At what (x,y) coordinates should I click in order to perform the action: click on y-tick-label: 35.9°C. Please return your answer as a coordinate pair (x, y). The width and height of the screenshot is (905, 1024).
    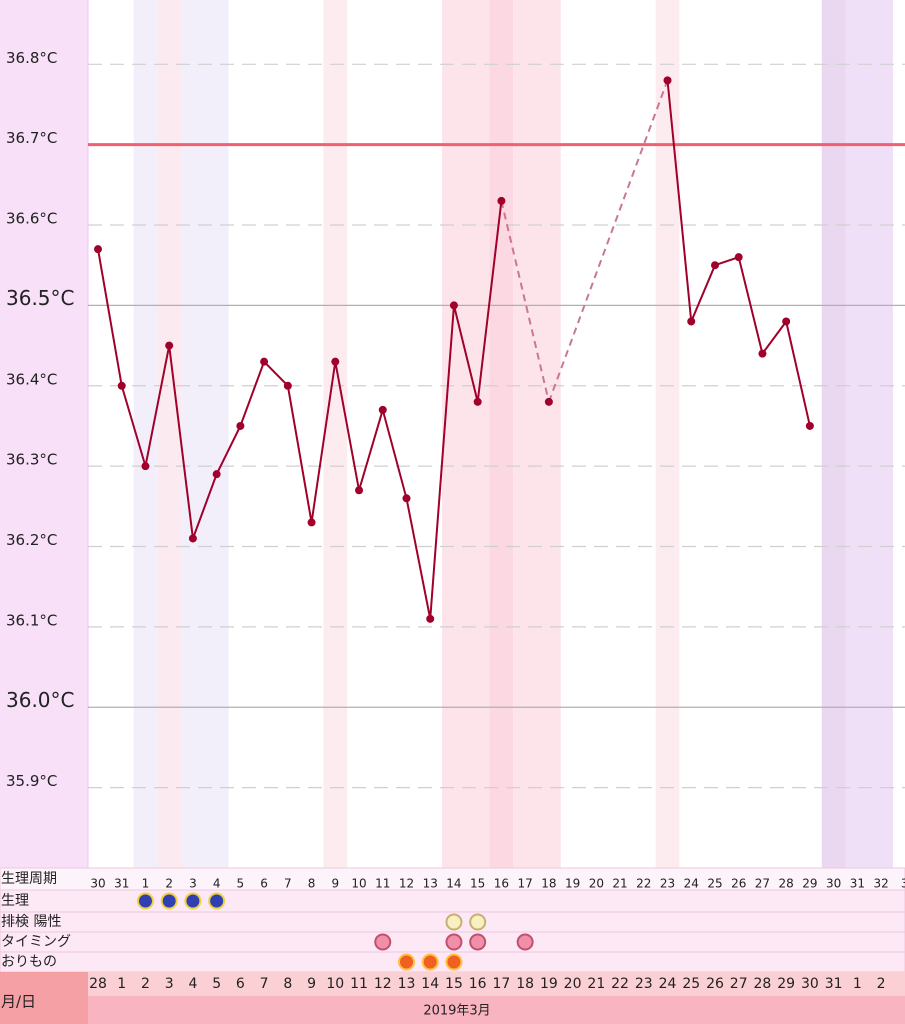
    Looking at the image, I should click on (31, 781).